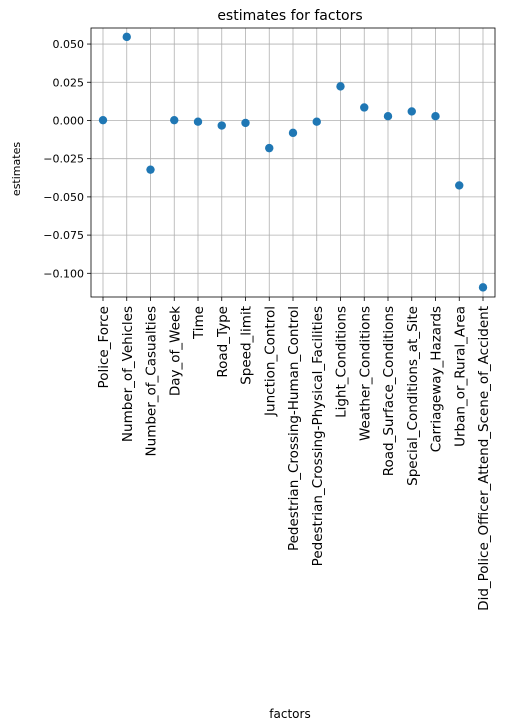 This screenshot has width=510, height=726. I want to click on y-tick-label: −0.075, so click(63, 235).